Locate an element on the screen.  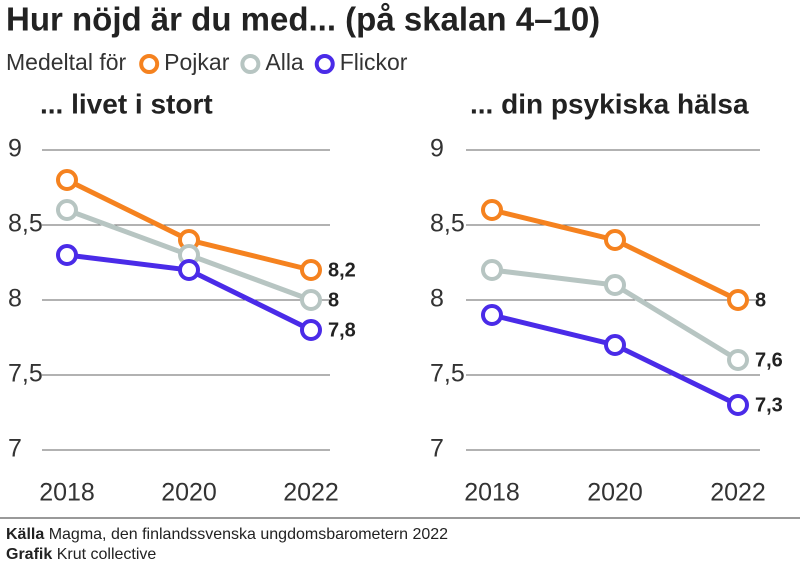
chart-title: Hur nöjd är du med... (på skalan 4–10) is located at coordinates (303, 19).